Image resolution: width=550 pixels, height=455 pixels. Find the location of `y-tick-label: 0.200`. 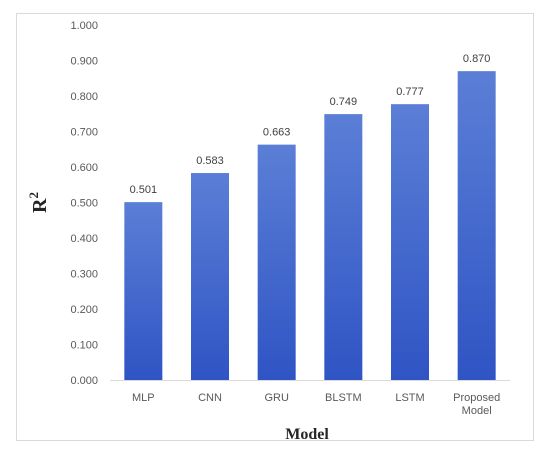

y-tick-label: 0.200 is located at coordinates (84, 310).